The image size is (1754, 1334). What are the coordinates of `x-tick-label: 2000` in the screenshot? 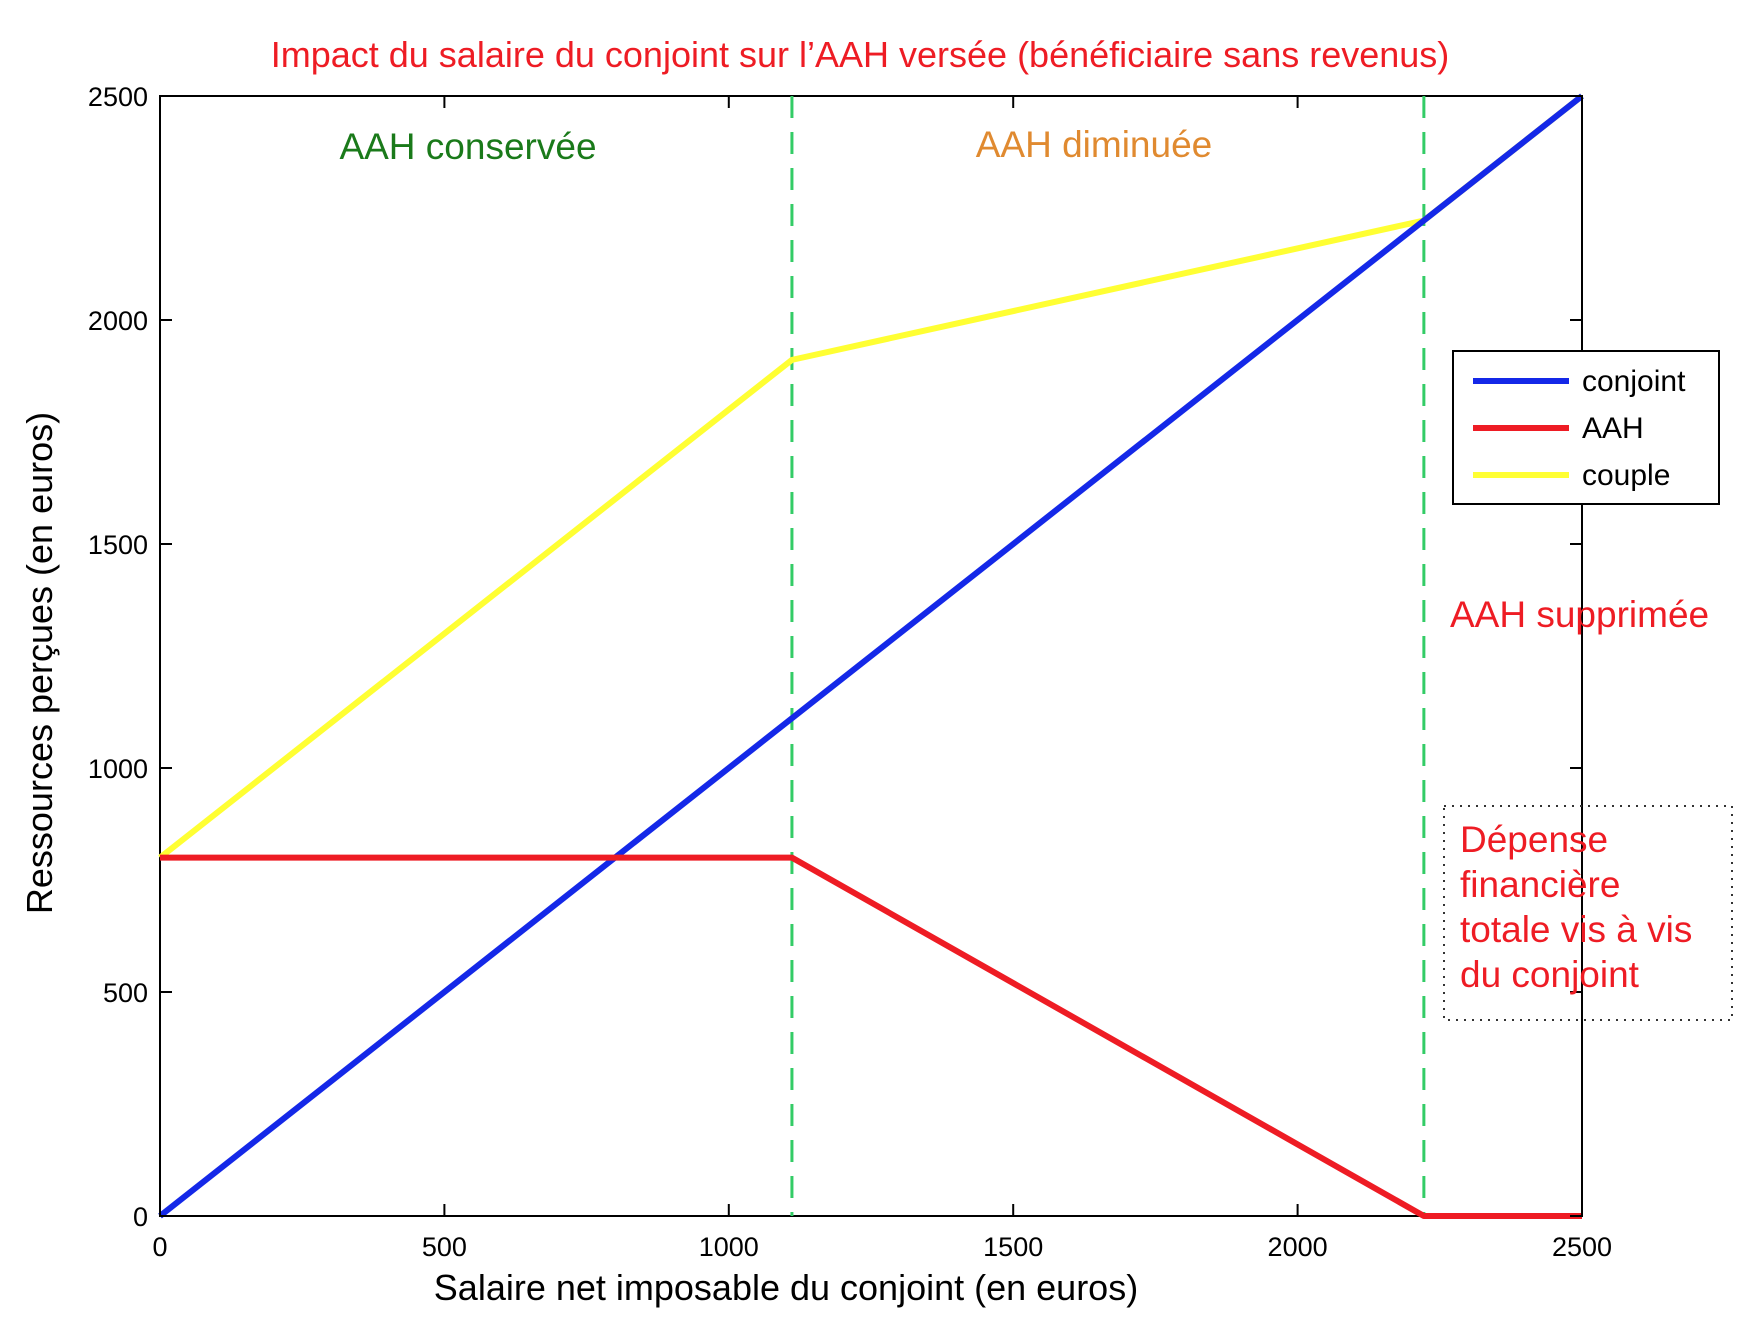 It's located at (1298, 1247).